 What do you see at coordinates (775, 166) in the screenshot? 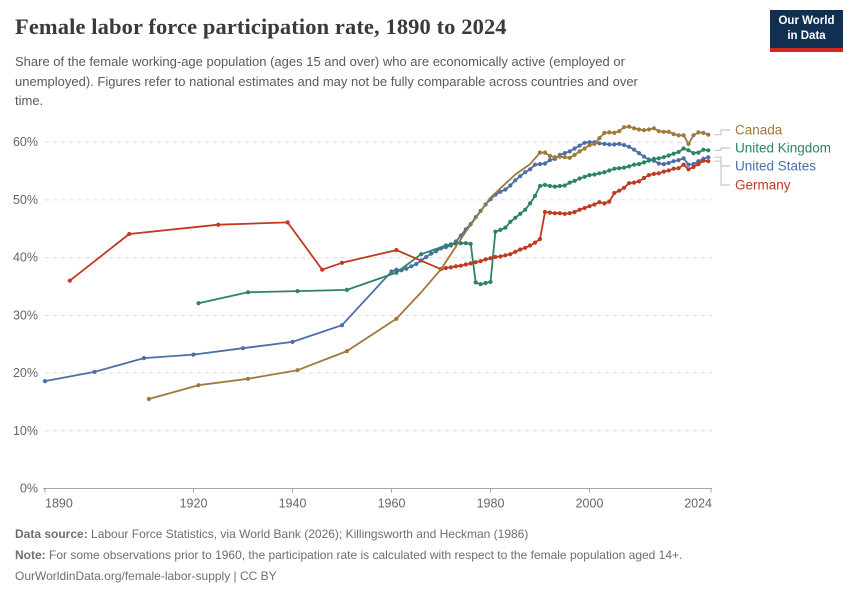
I see `legend-label-united-states: United States` at bounding box center [775, 166].